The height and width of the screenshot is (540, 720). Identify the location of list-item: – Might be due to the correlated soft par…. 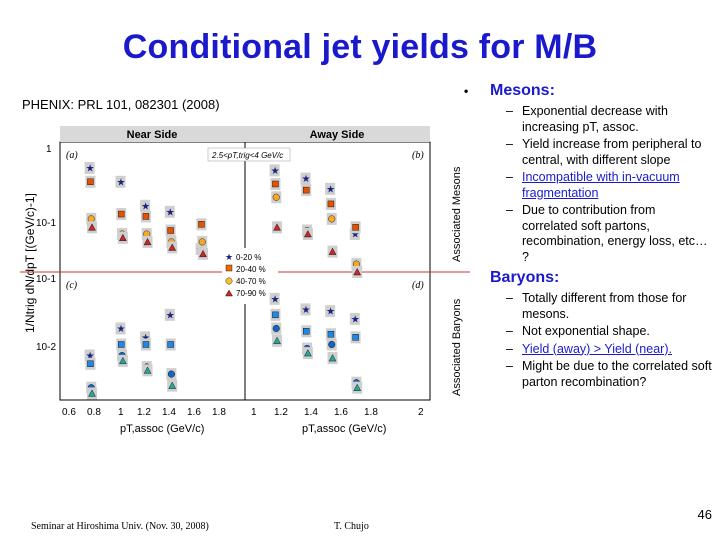
(589, 374).